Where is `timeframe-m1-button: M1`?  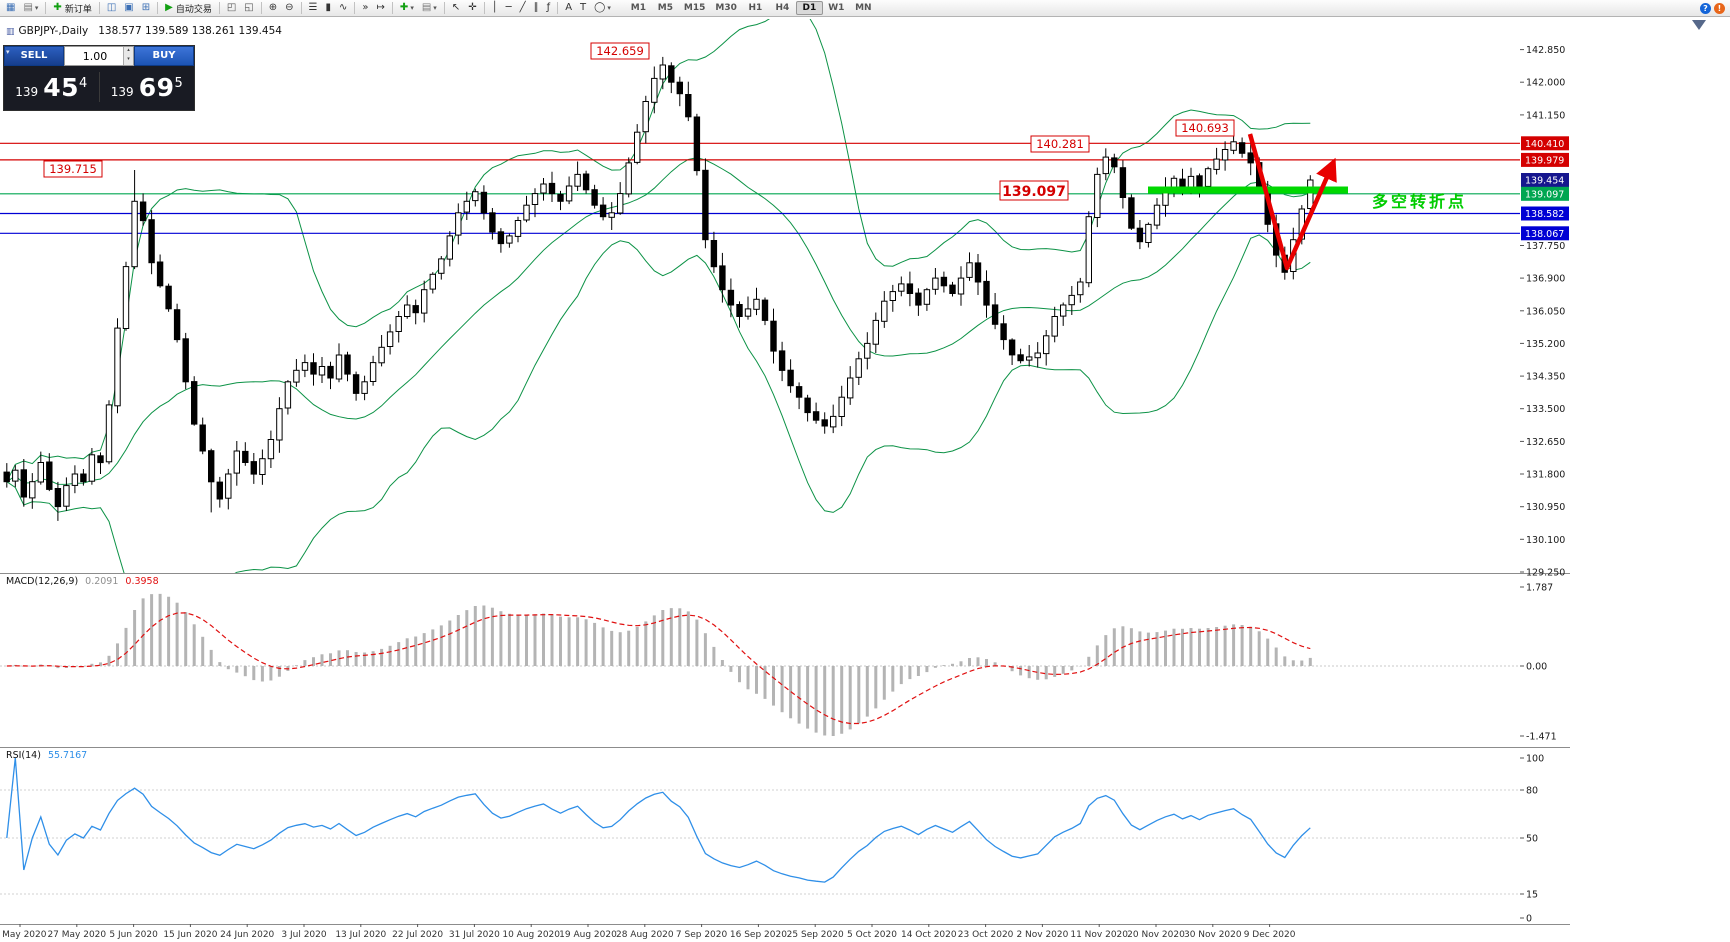
timeframe-m1-button: M1 is located at coordinates (638, 8).